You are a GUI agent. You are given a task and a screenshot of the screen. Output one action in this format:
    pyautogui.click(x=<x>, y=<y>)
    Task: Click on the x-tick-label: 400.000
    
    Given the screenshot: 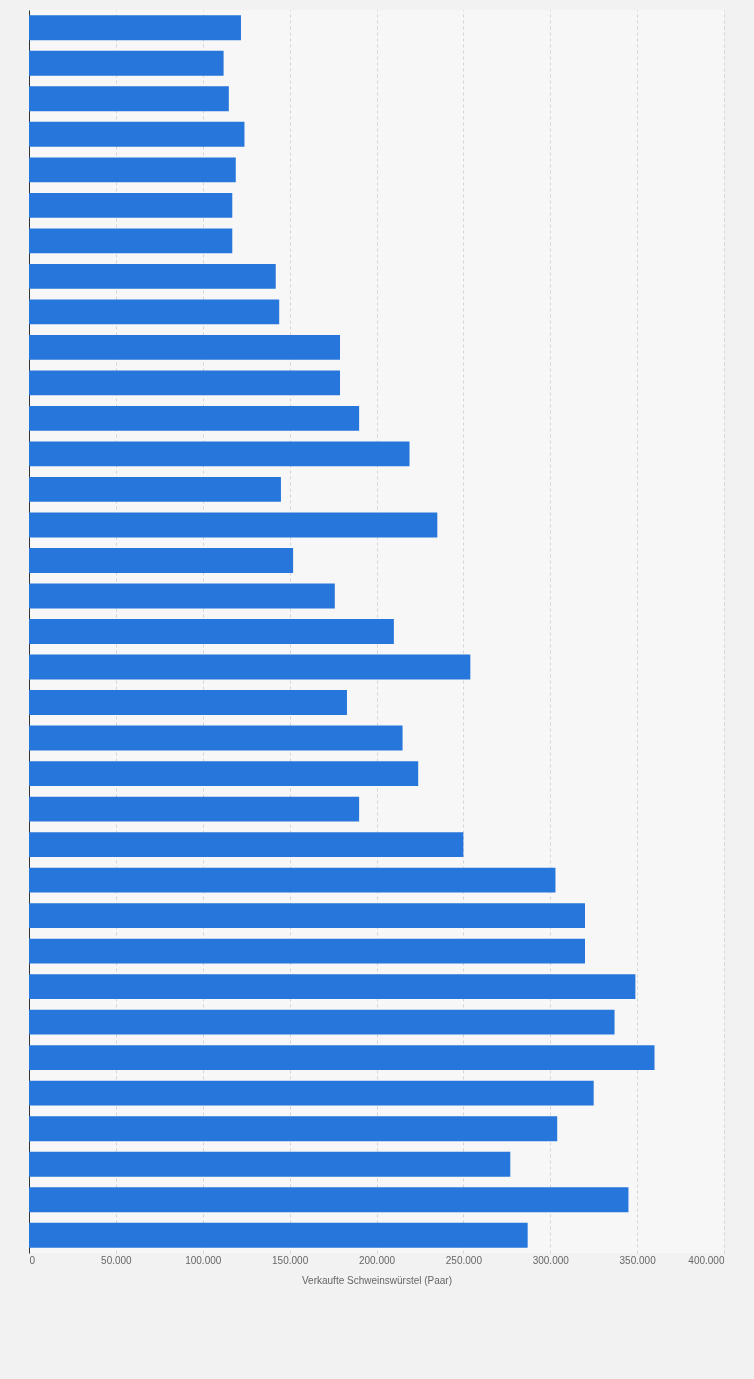 What is the action you would take?
    pyautogui.click(x=706, y=1260)
    